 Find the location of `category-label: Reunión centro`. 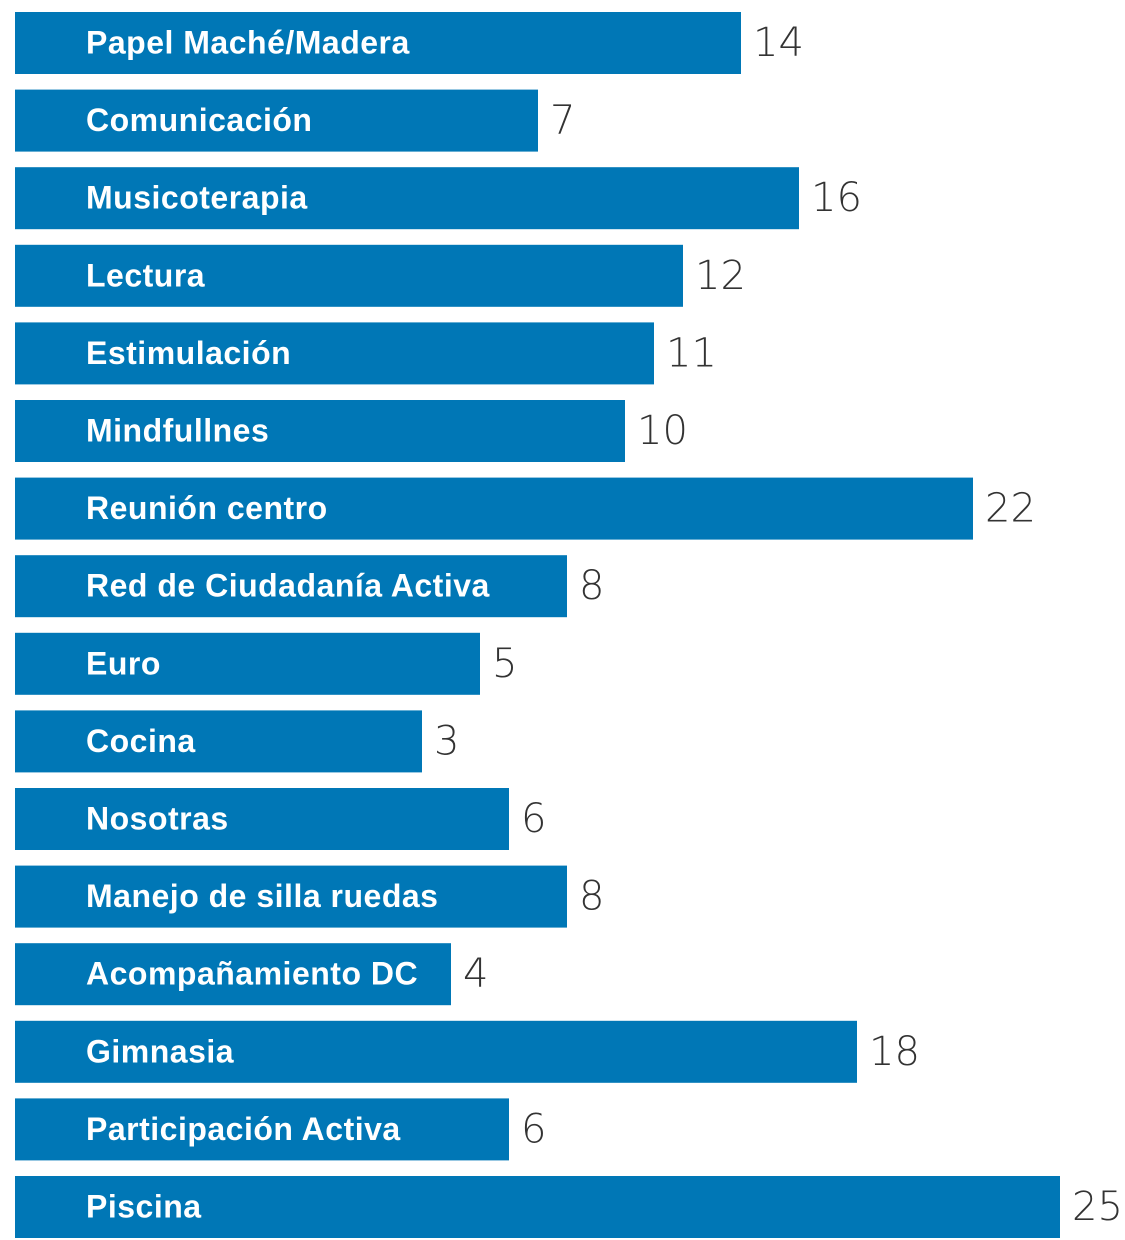

category-label: Reunión centro is located at coordinates (207, 508).